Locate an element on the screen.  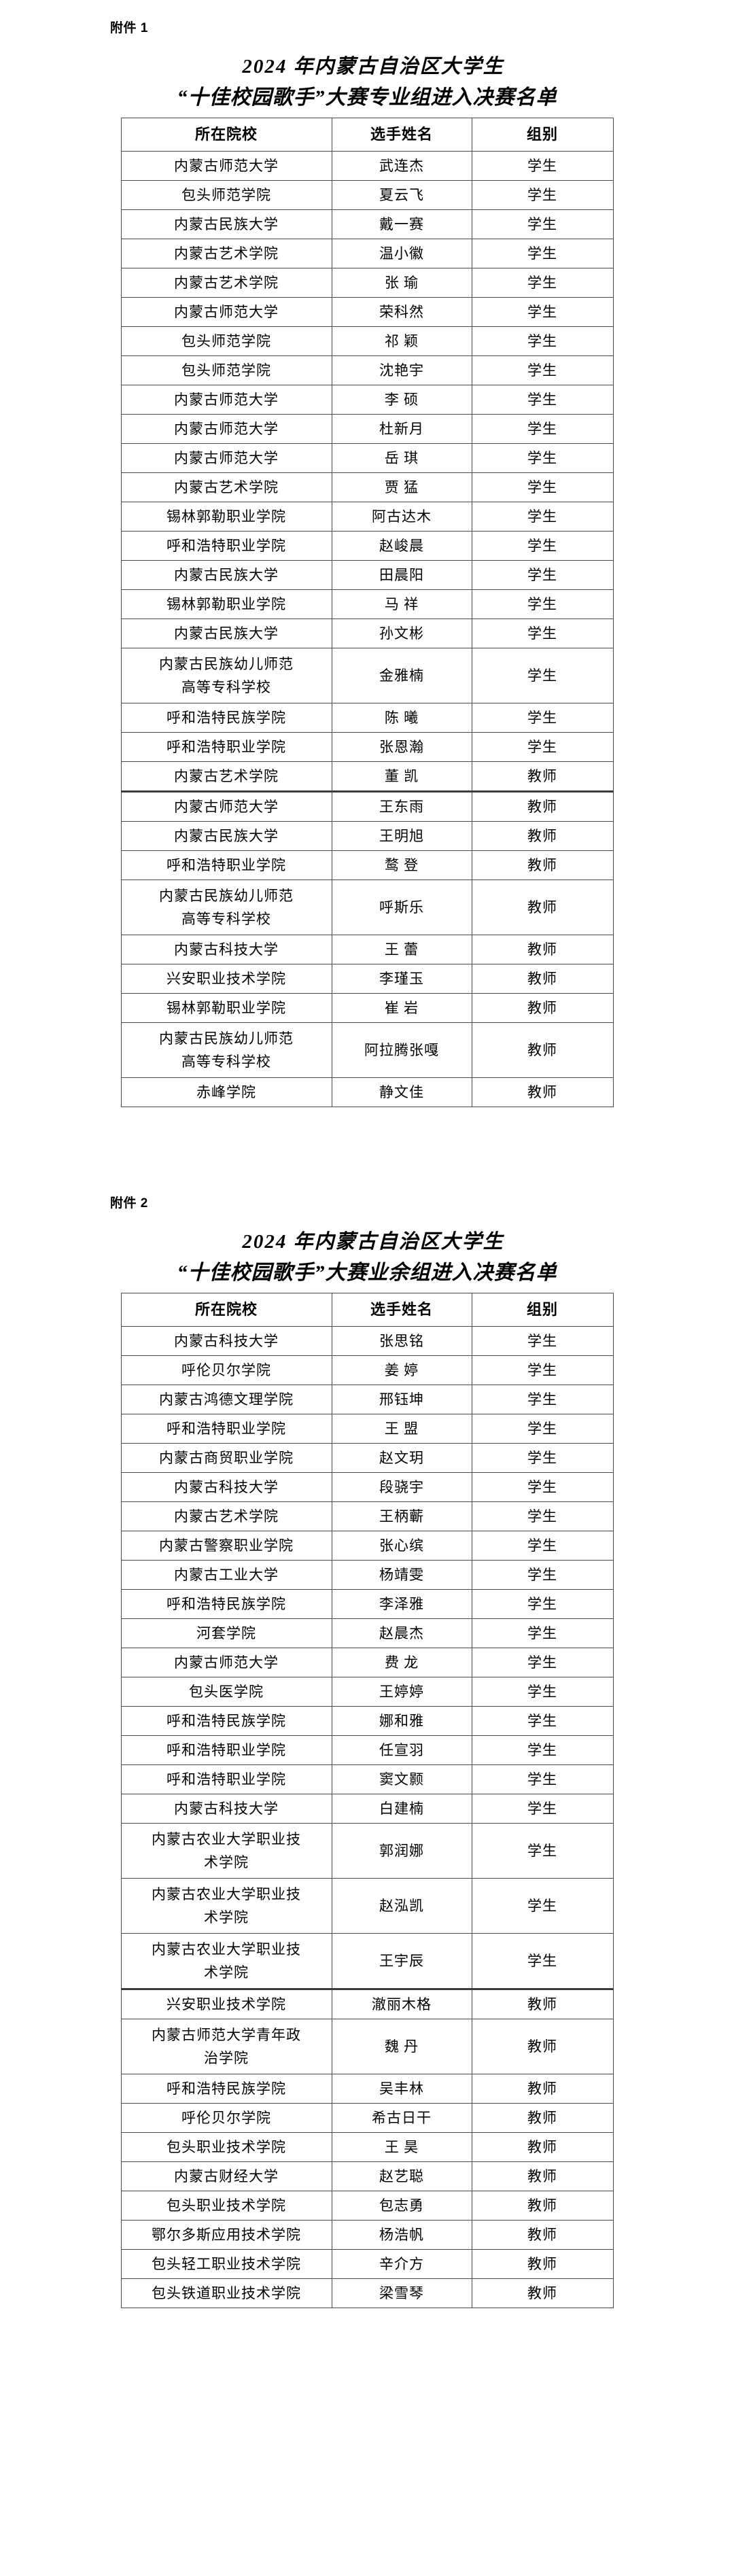
cell-name: 崔 岩 is located at coordinates (401, 1008).